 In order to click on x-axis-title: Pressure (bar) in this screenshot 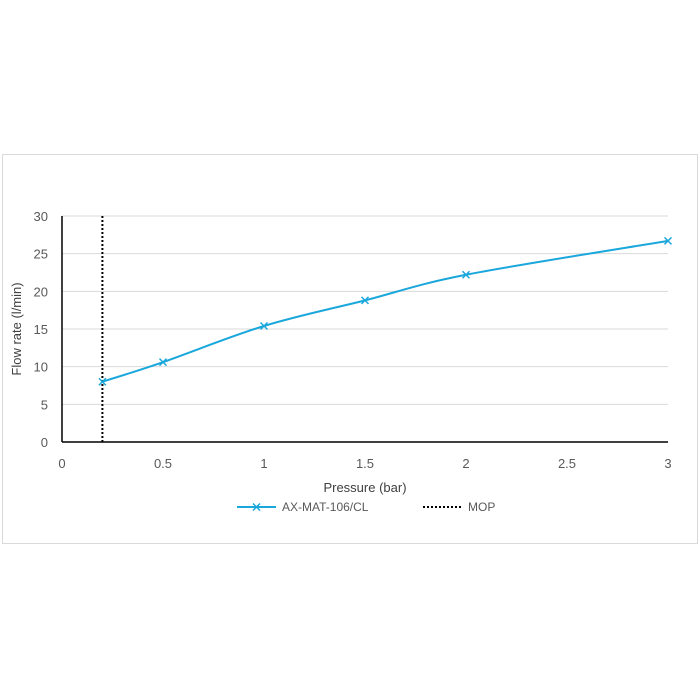, I will do `click(364, 487)`.